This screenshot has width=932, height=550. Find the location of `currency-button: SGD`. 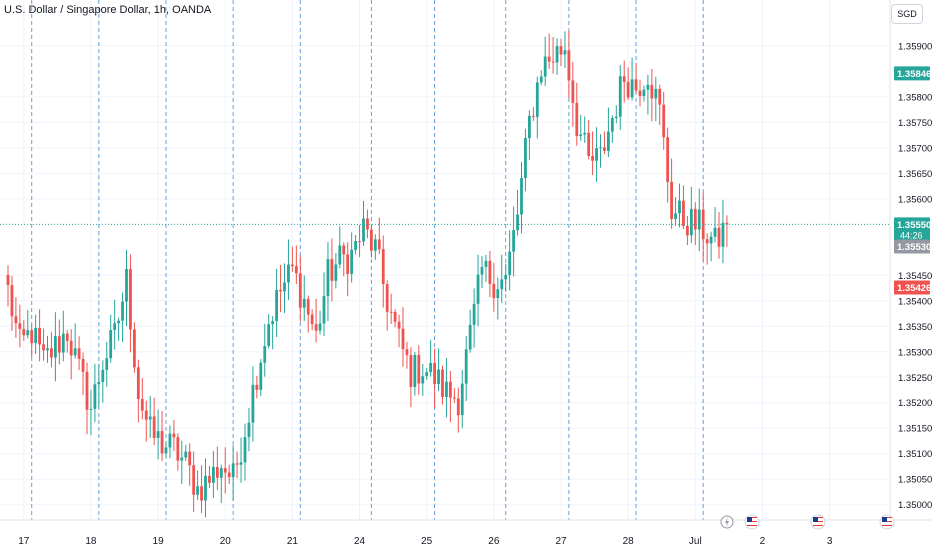

currency-button: SGD is located at coordinates (907, 14).